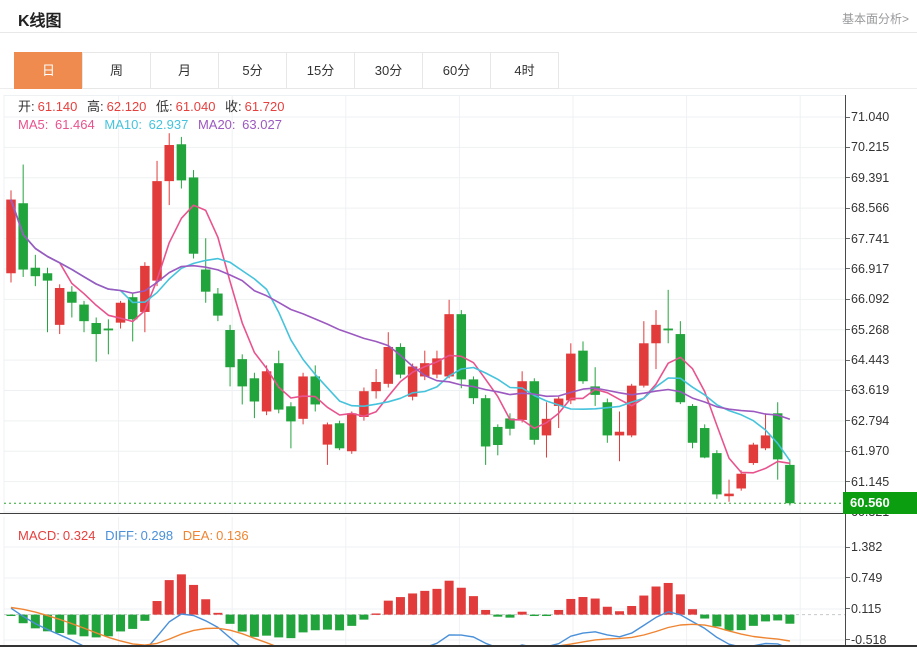 The image size is (917, 648). I want to click on ma5-label: MA5:, so click(33, 124).